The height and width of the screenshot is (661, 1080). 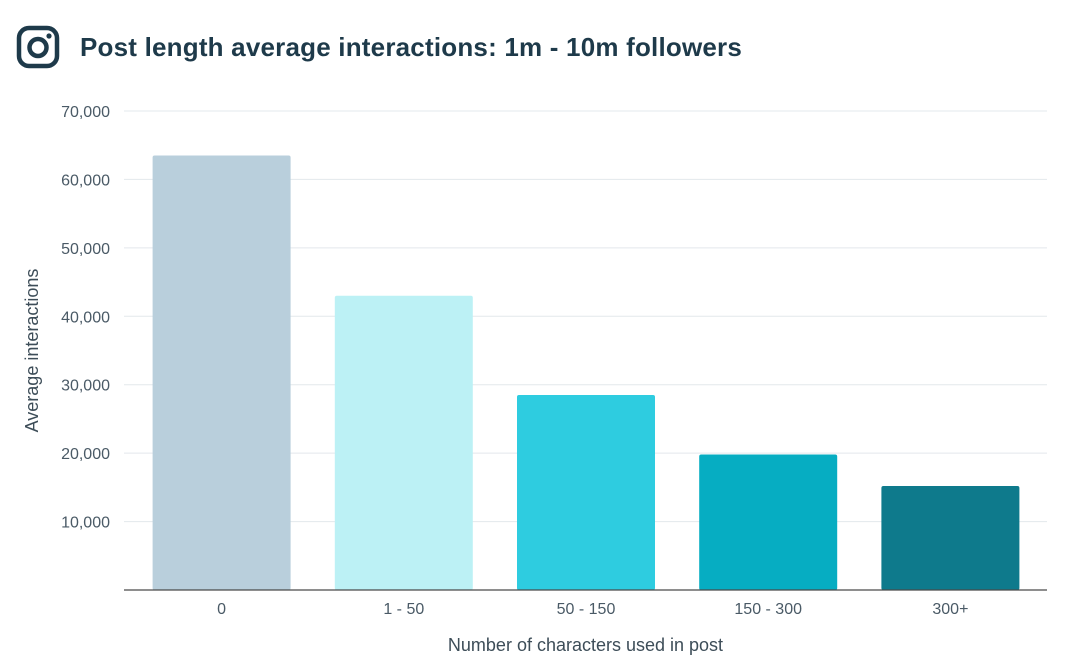 I want to click on x-tick-label: 1 - 50, so click(x=403, y=609).